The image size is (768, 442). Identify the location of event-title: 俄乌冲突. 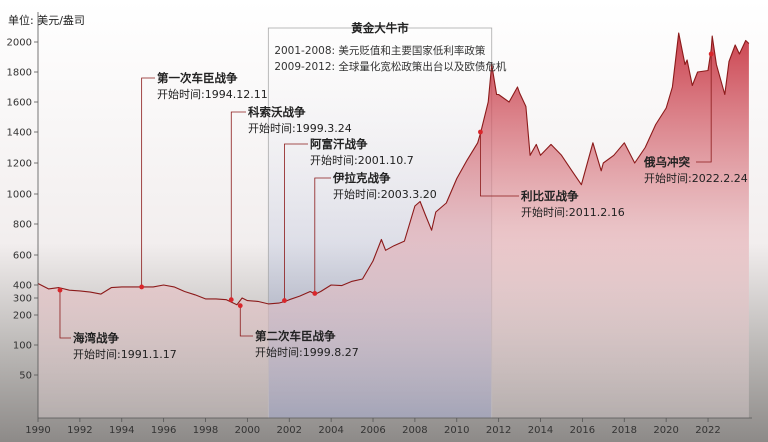
(666, 162).